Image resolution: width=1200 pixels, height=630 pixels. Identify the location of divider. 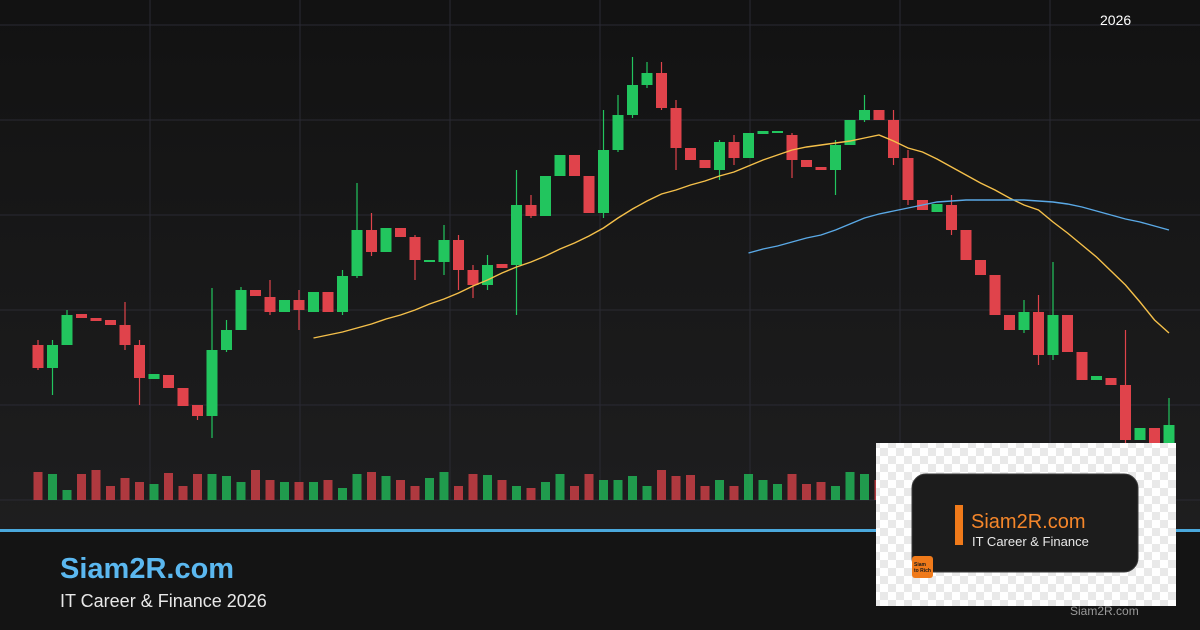
(600, 530).